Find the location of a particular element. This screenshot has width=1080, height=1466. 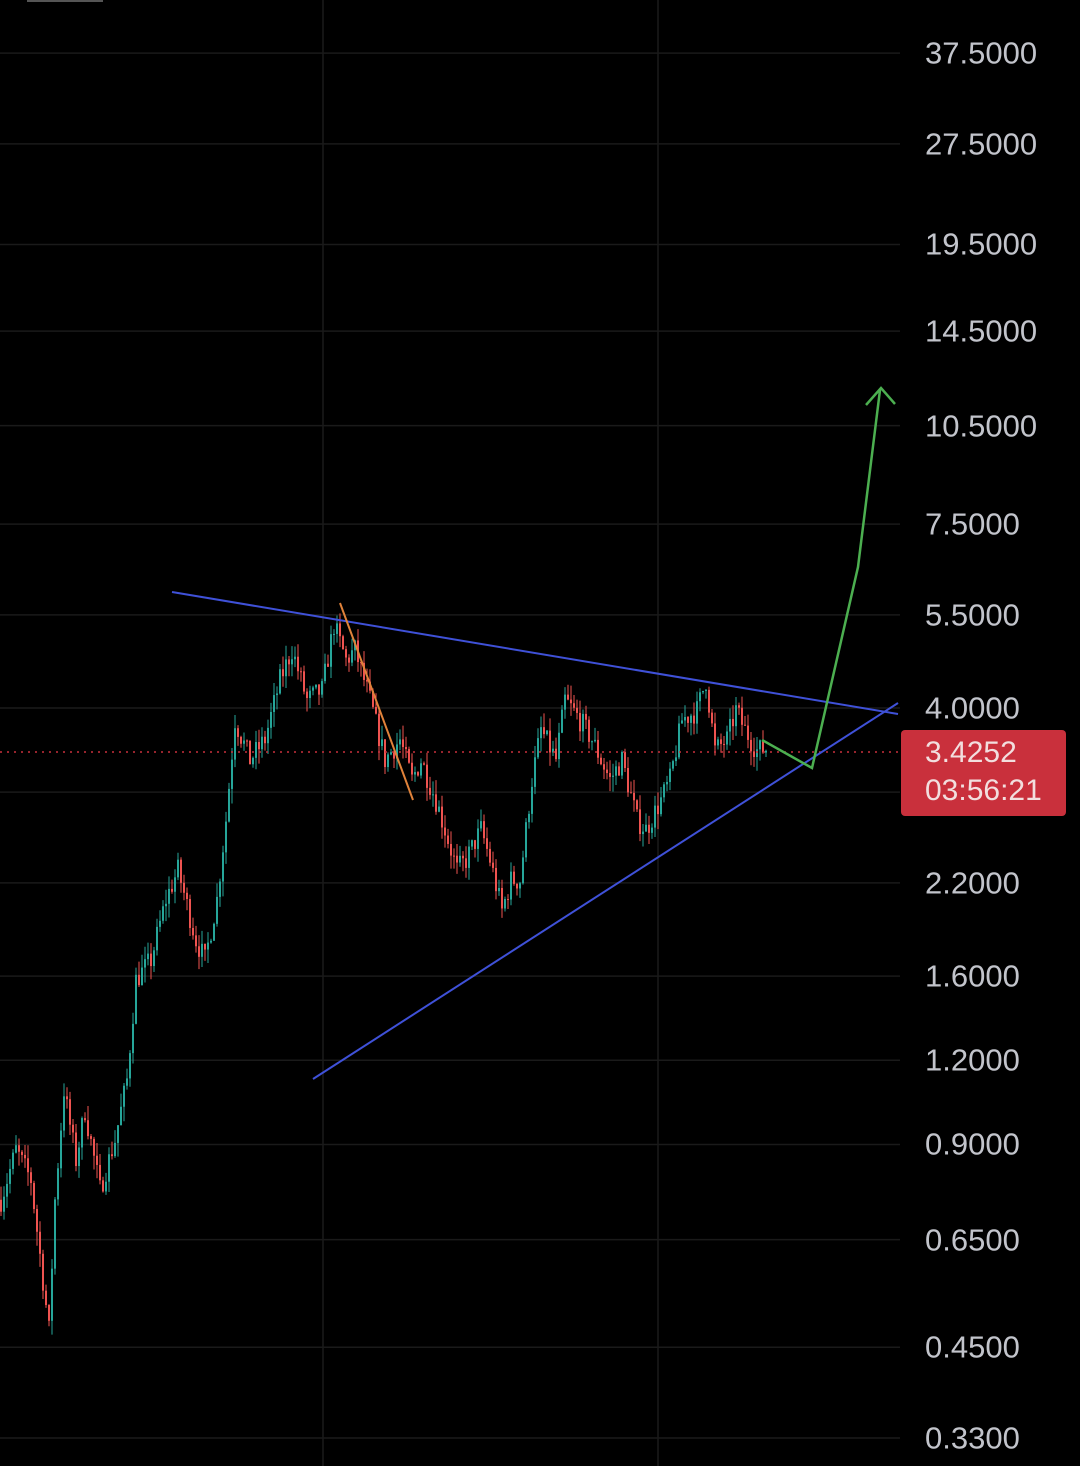

resistance-trendline is located at coordinates (535, 653).